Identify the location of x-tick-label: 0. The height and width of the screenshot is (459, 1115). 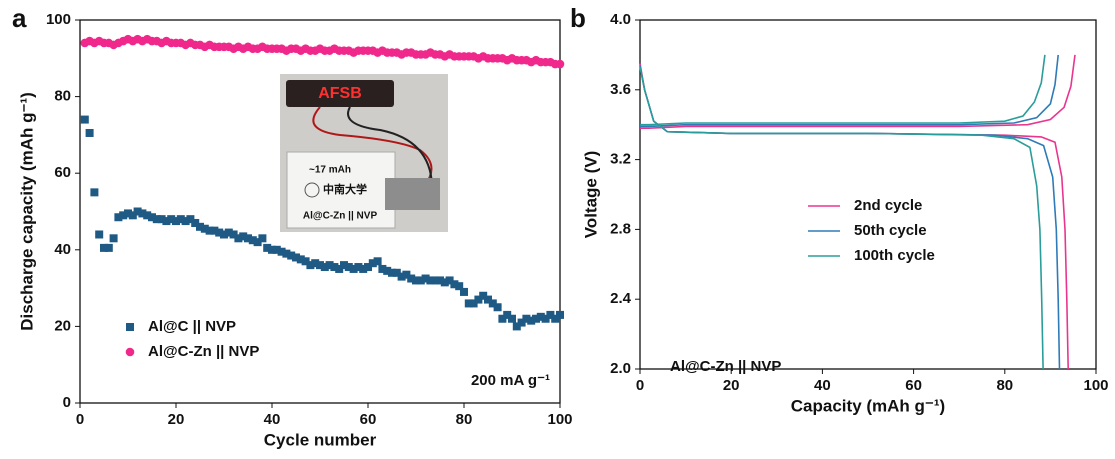
(640, 385).